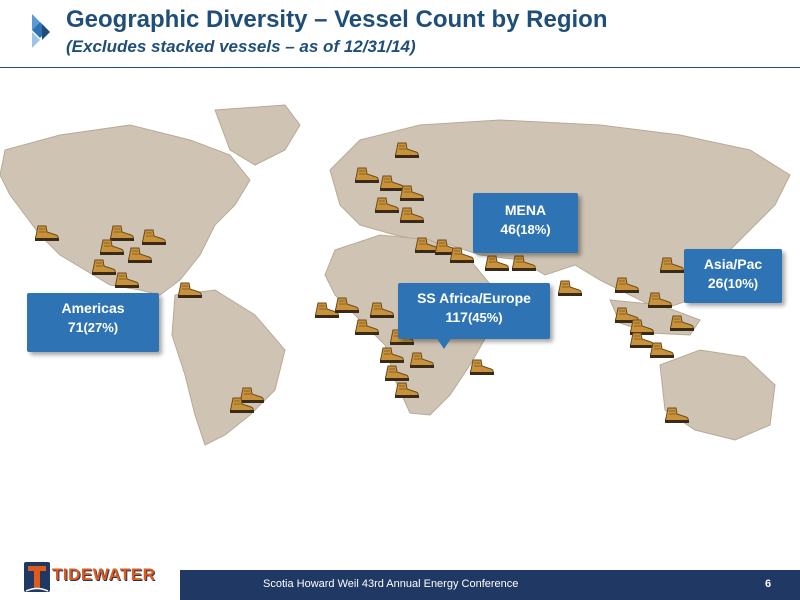  I want to click on americas-callout: Americas 71(27%), so click(93, 322).